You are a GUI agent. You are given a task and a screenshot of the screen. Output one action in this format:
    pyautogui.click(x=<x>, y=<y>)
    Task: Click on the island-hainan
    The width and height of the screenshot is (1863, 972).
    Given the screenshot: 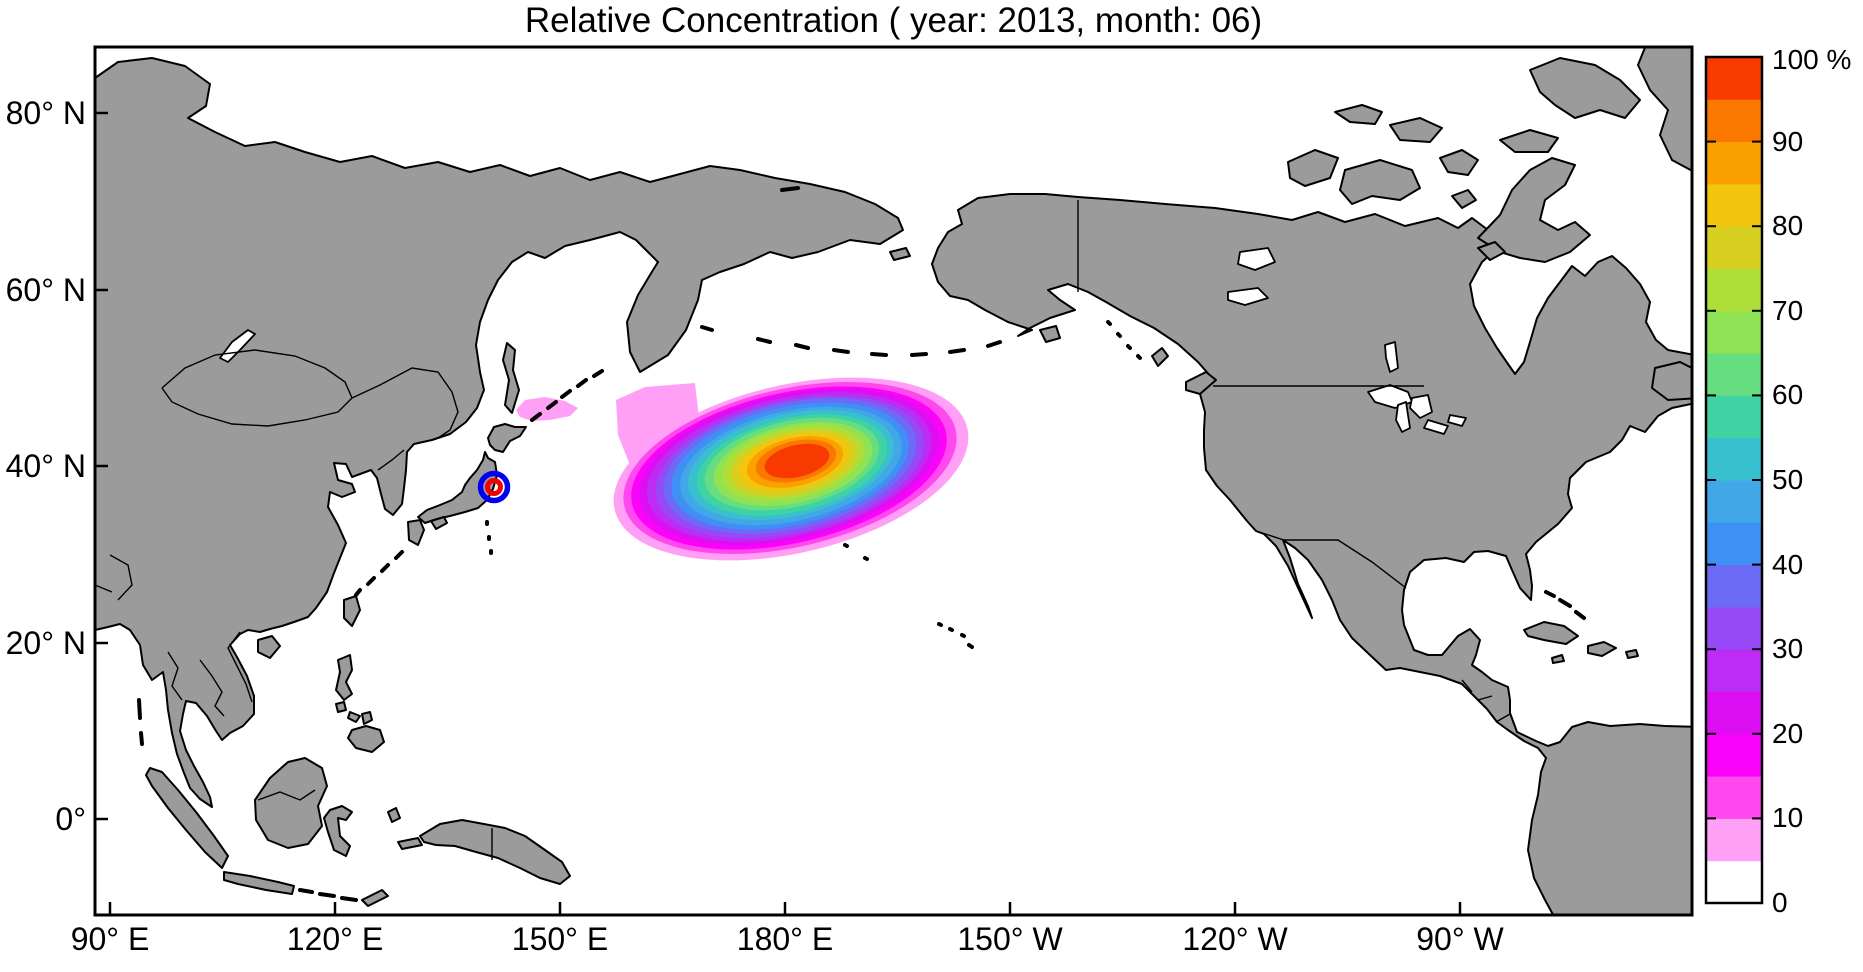 What is the action you would take?
    pyautogui.click(x=269, y=647)
    